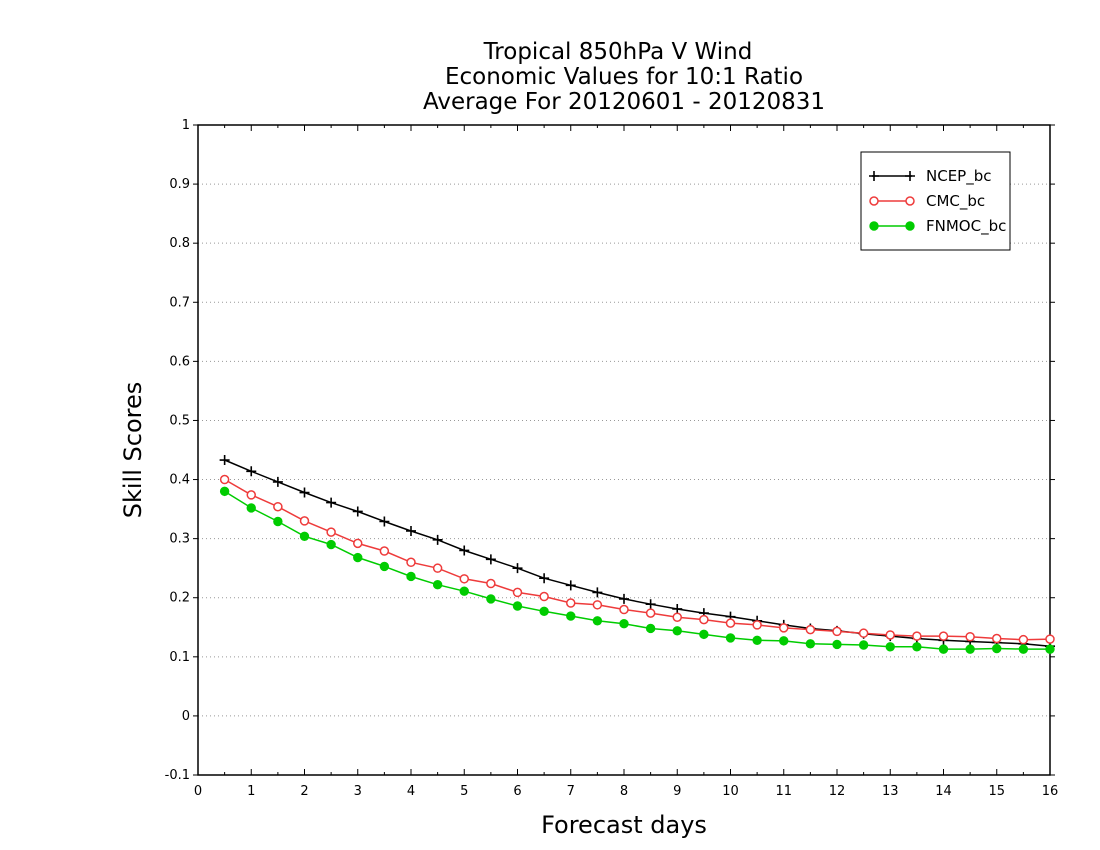  What do you see at coordinates (186, 125) in the screenshot?
I see `y-tick-label: 1` at bounding box center [186, 125].